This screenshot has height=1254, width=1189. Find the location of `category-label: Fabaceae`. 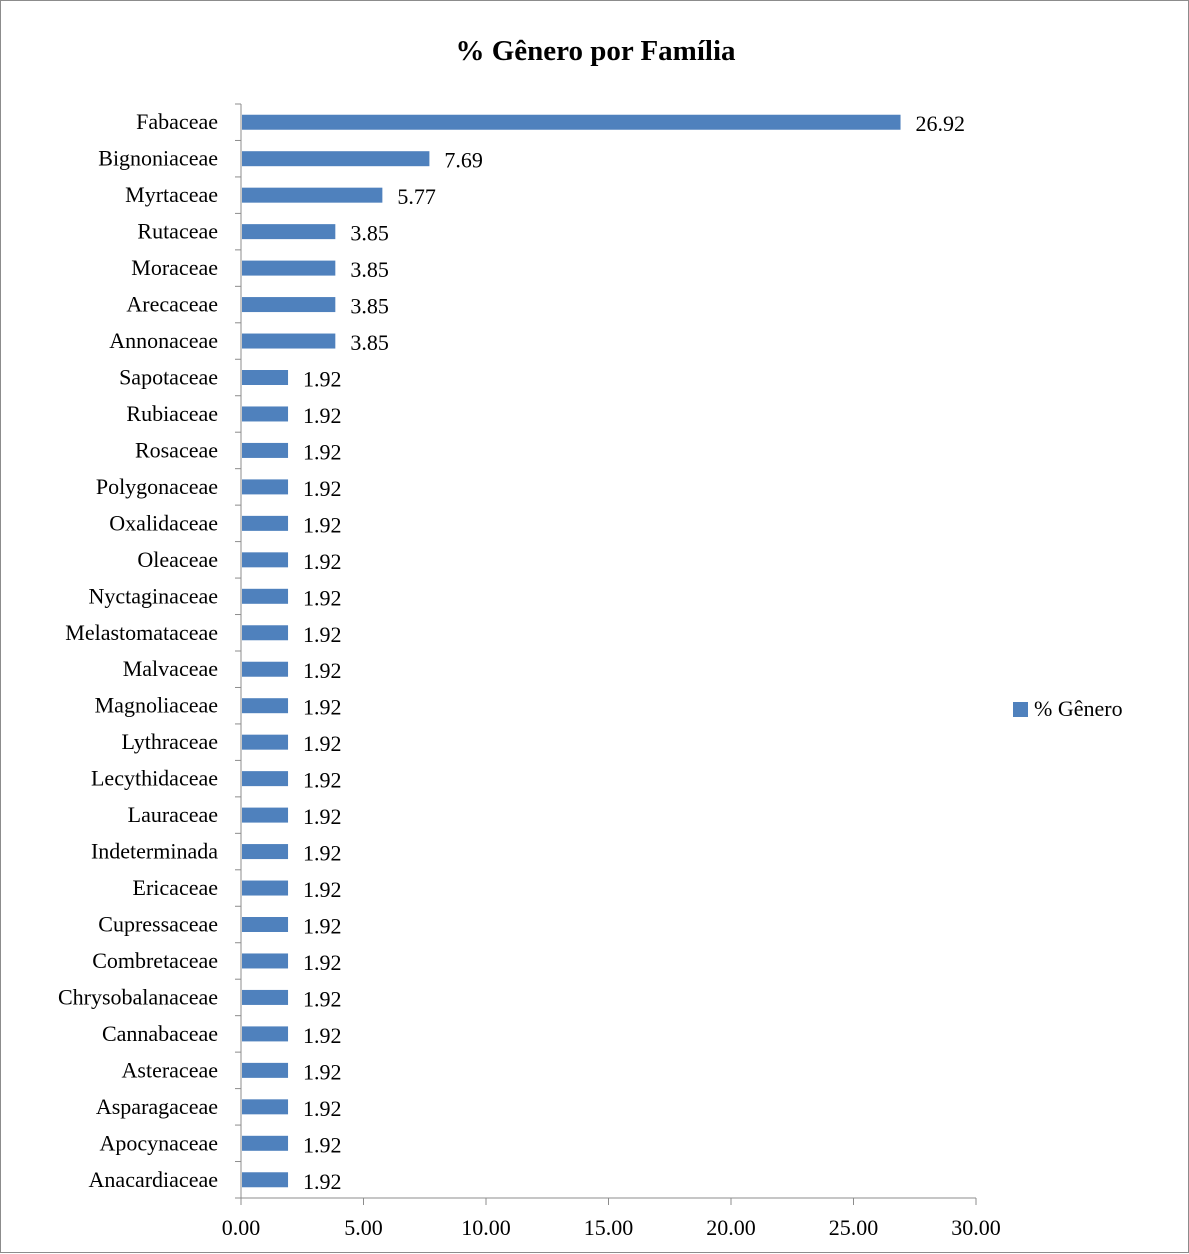

category-label: Fabaceae is located at coordinates (177, 121).